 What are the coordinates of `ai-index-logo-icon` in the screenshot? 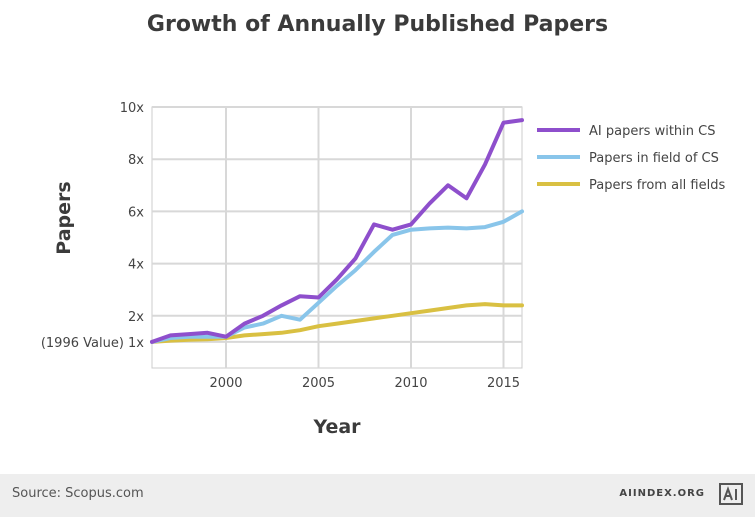 It's located at (731, 494).